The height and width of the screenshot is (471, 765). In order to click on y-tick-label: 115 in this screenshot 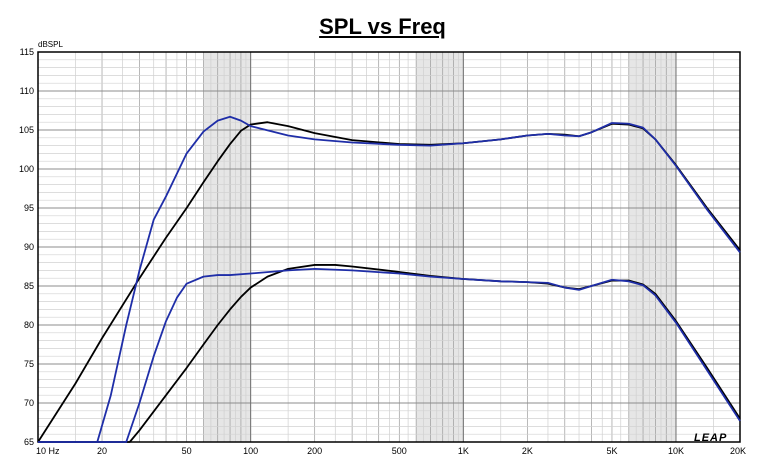, I will do `click(27, 52)`.